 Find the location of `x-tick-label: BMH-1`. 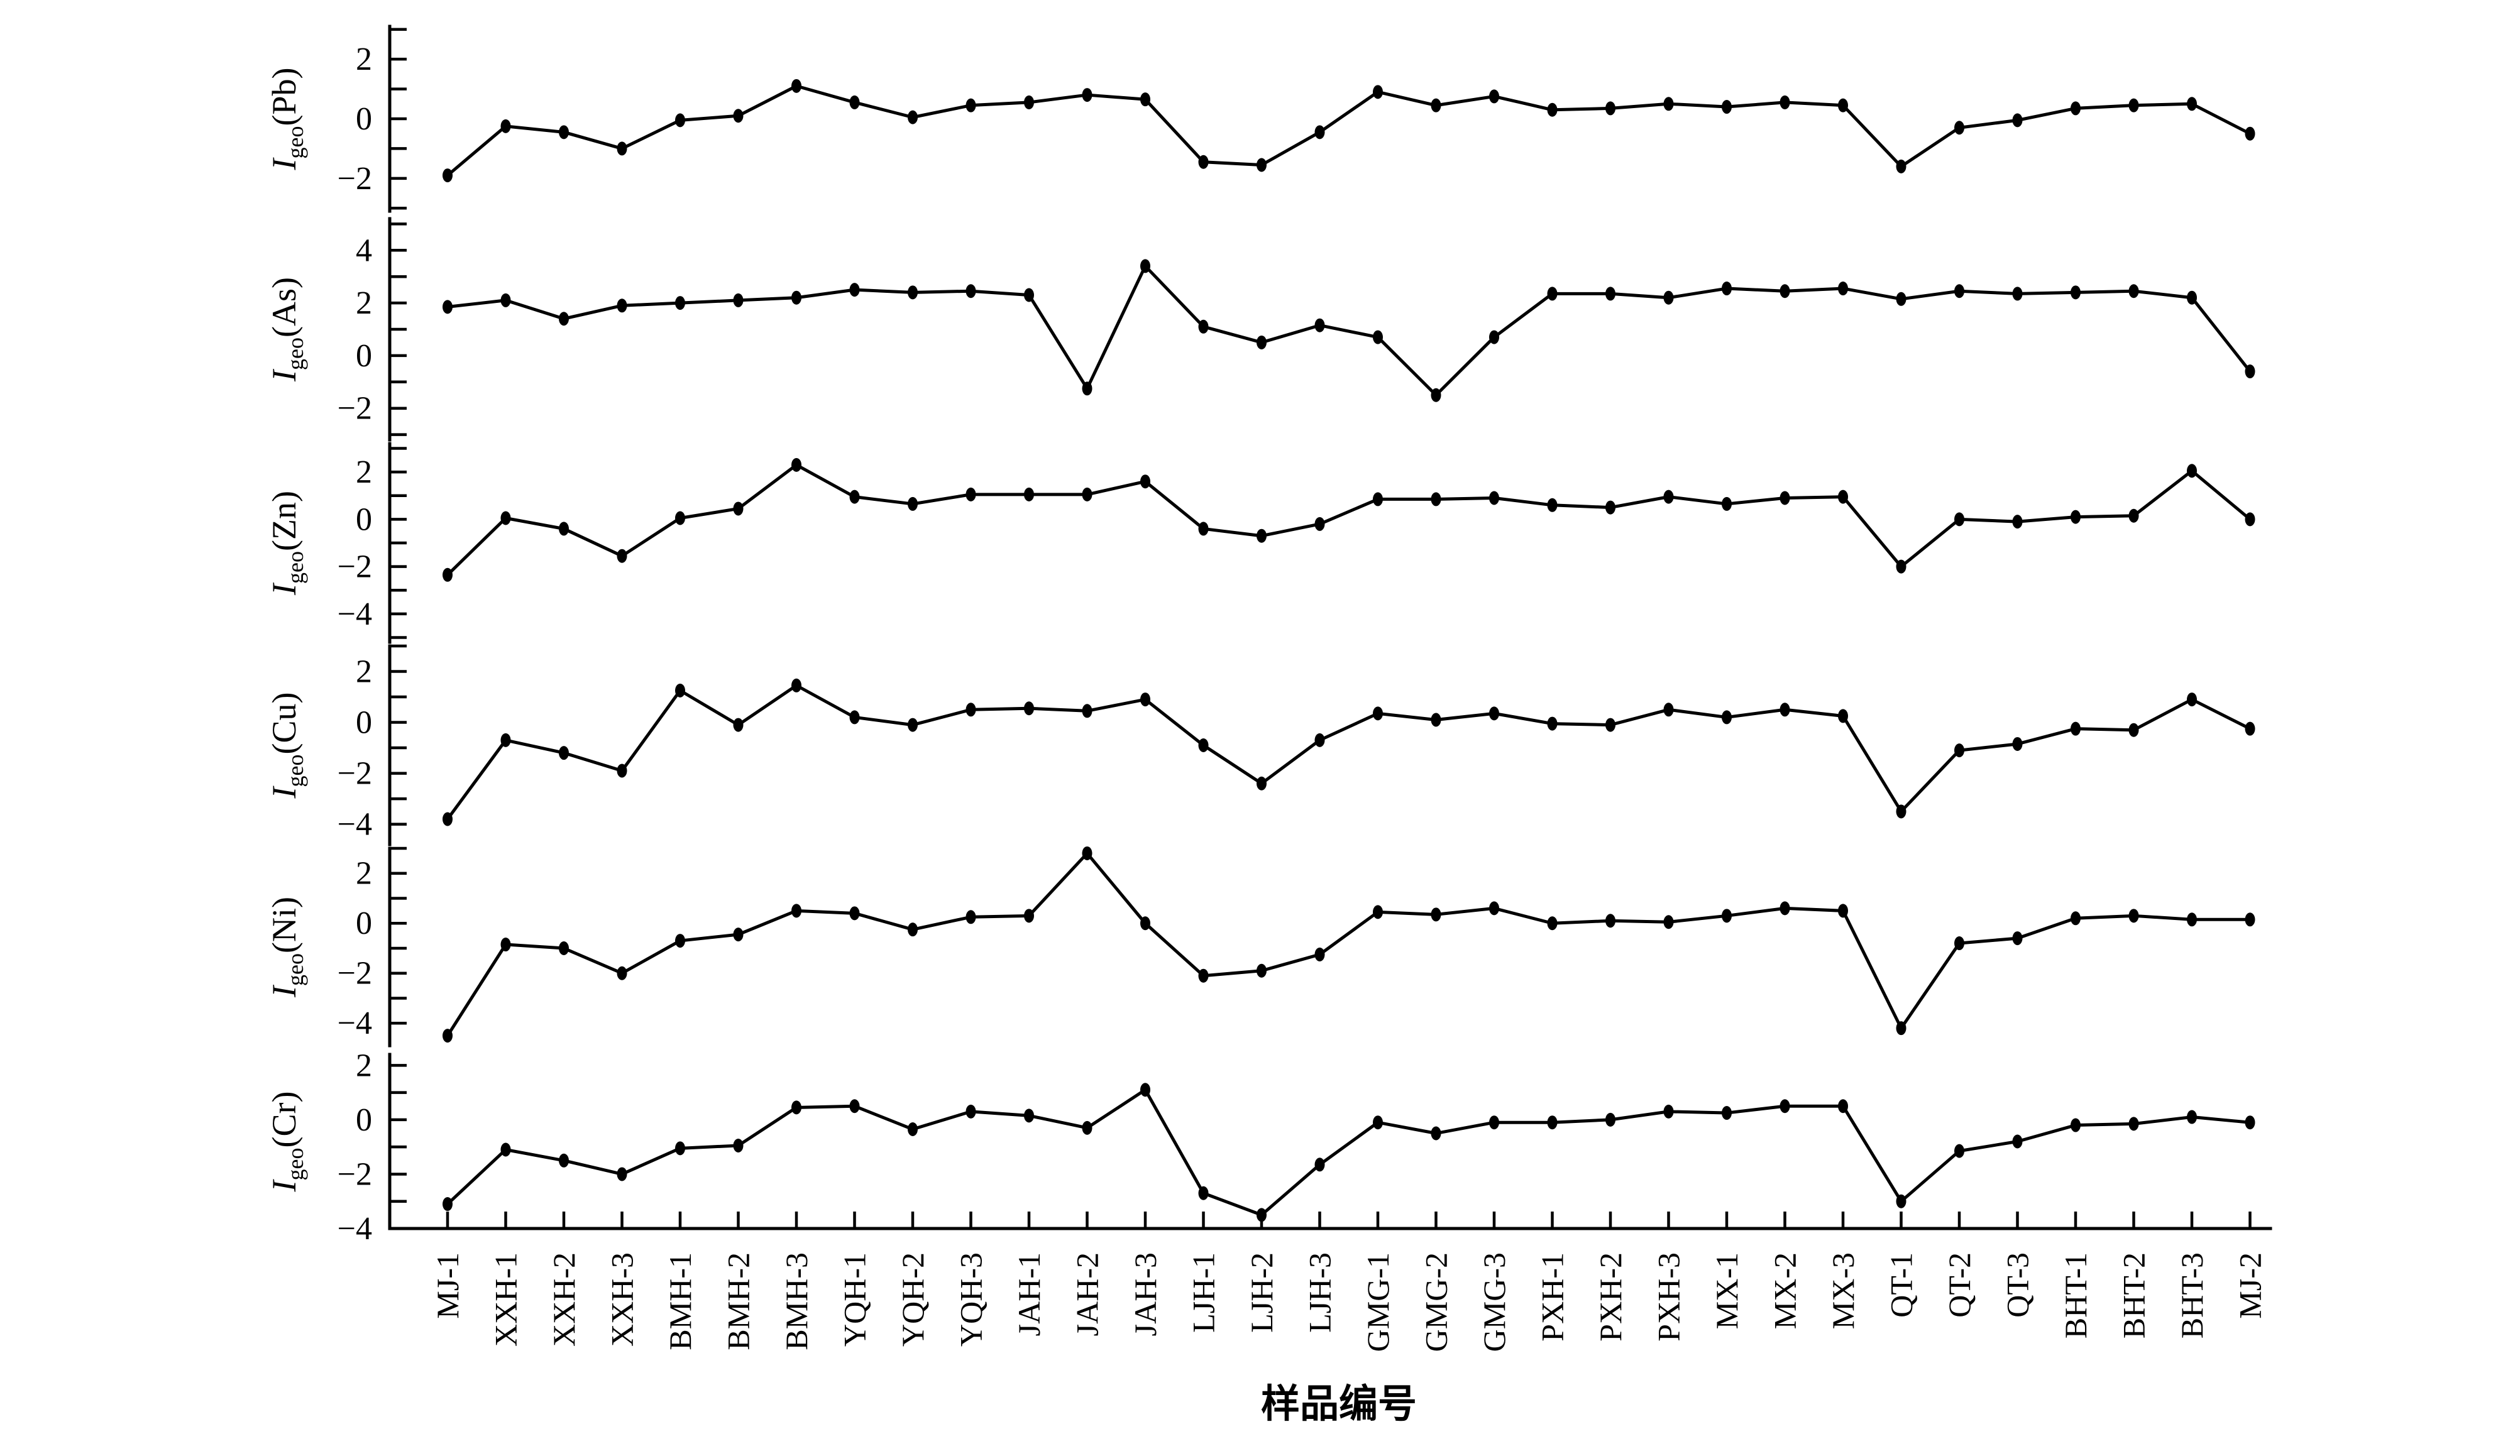

x-tick-label: BMH-1 is located at coordinates (680, 1301).